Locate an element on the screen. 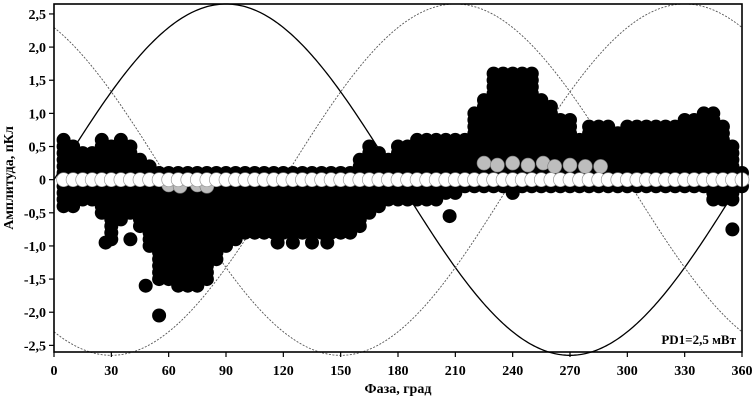  x-tick-label: 30 is located at coordinates (111, 371).